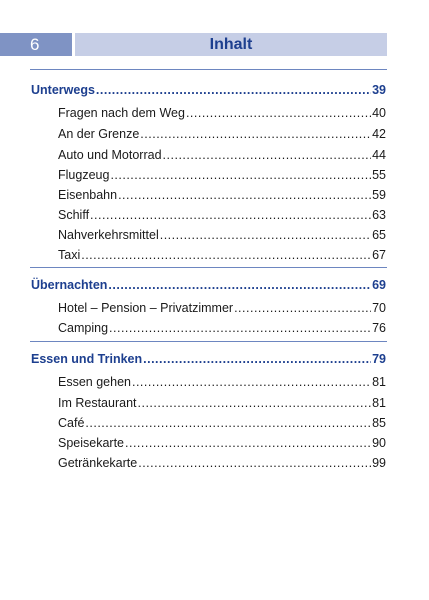 This screenshot has height=600, width=429. I want to click on toc-entry: Flugzeug 55, so click(222, 175).